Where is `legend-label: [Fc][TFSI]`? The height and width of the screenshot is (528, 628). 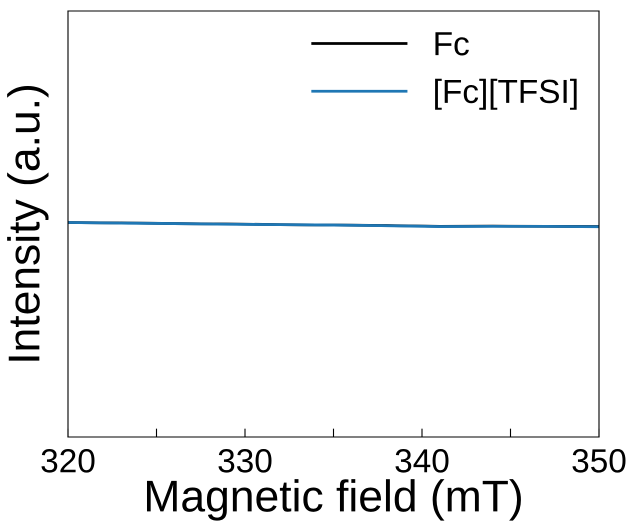 legend-label: [Fc][TFSI] is located at coordinates (506, 94).